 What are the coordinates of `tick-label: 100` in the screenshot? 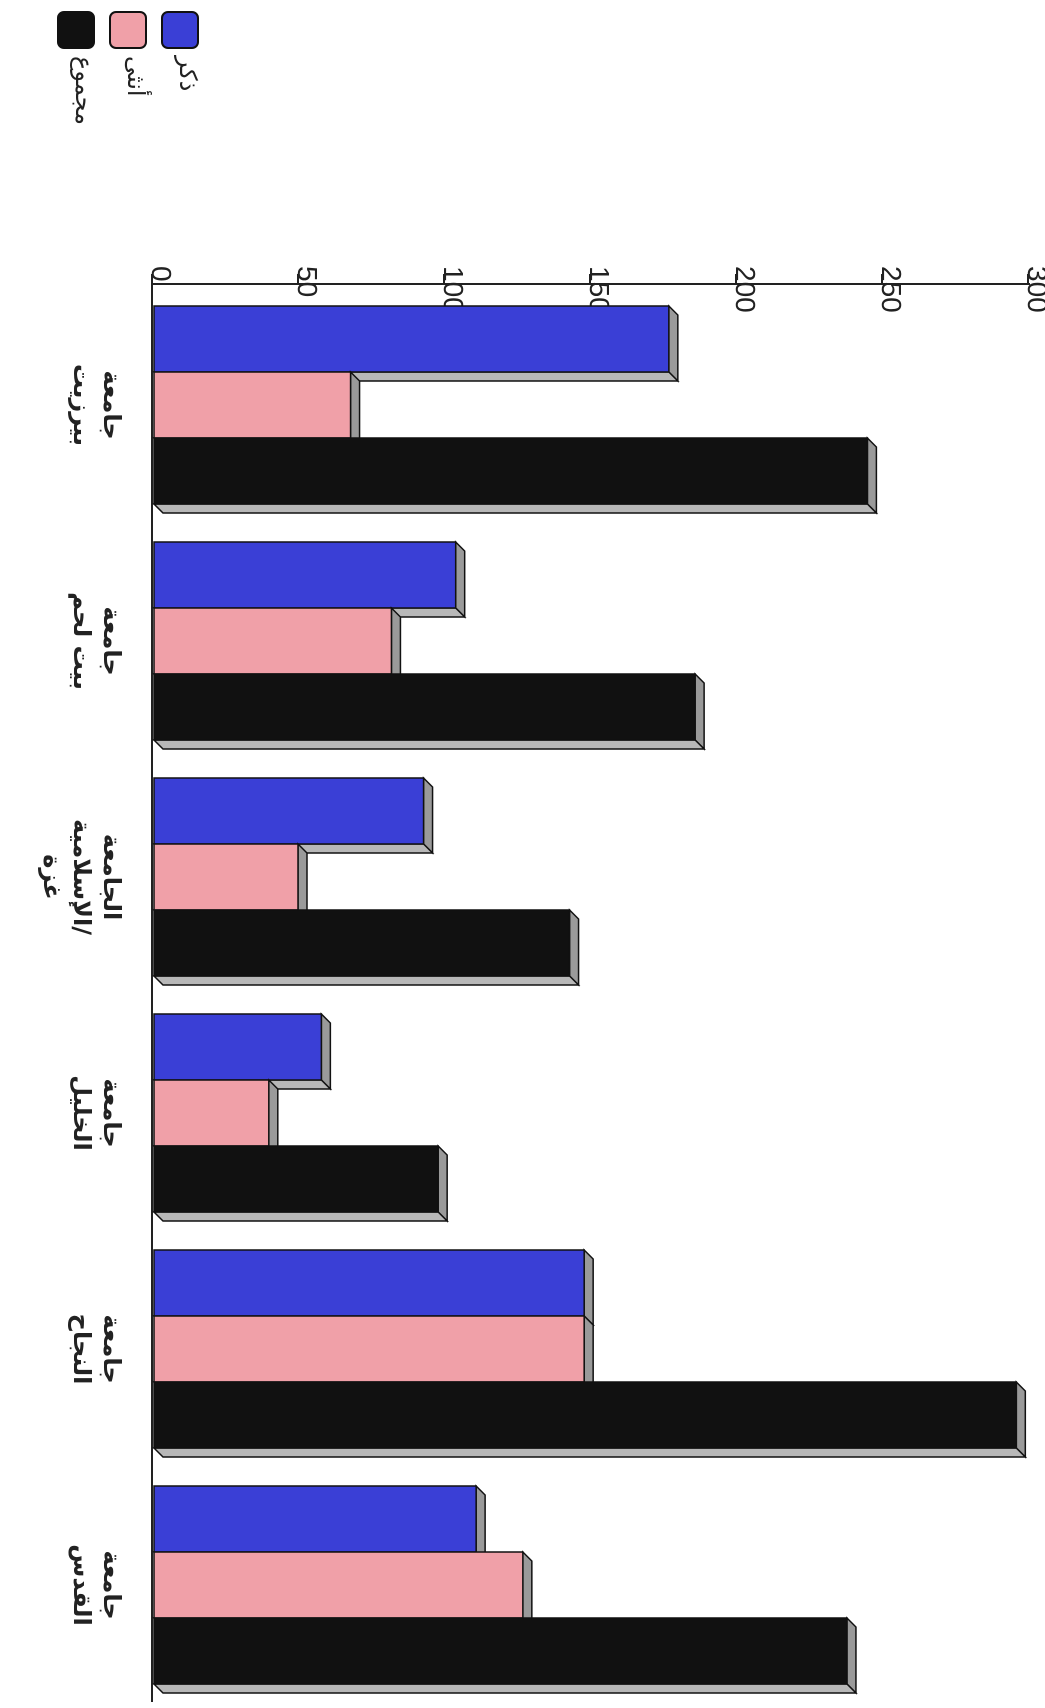 It's located at (453, 289).